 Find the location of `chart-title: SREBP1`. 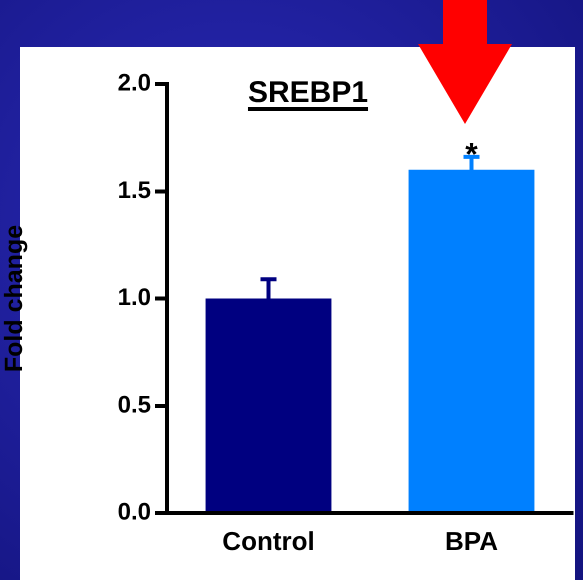

chart-title: SREBP1 is located at coordinates (308, 93).